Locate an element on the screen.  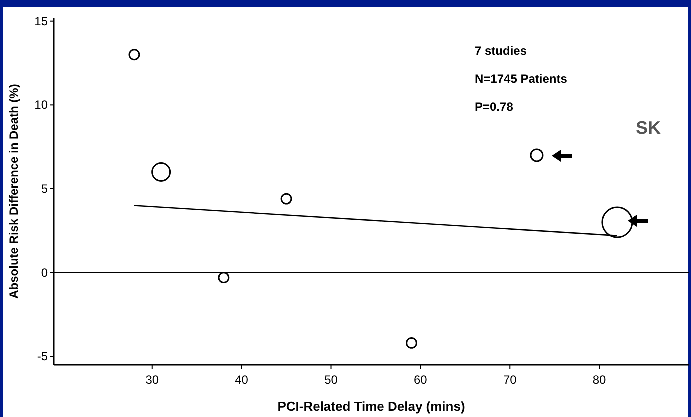
y-tick-label: 0 is located at coordinates (44, 273).